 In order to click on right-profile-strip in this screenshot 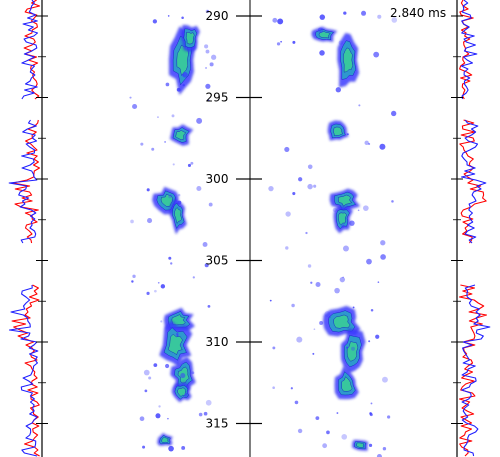, I will do `click(474, 228)`.